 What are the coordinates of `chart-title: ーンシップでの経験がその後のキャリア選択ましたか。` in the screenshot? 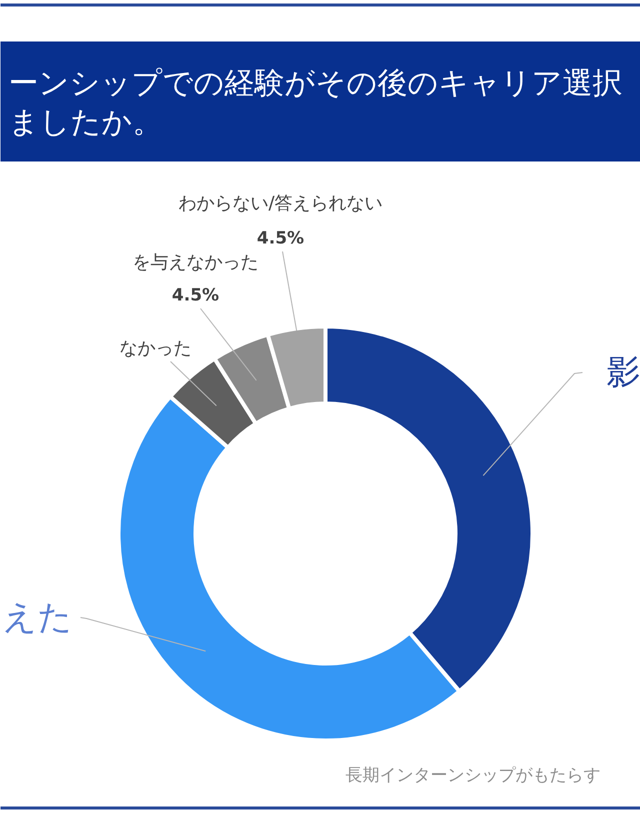 It's located at (315, 103).